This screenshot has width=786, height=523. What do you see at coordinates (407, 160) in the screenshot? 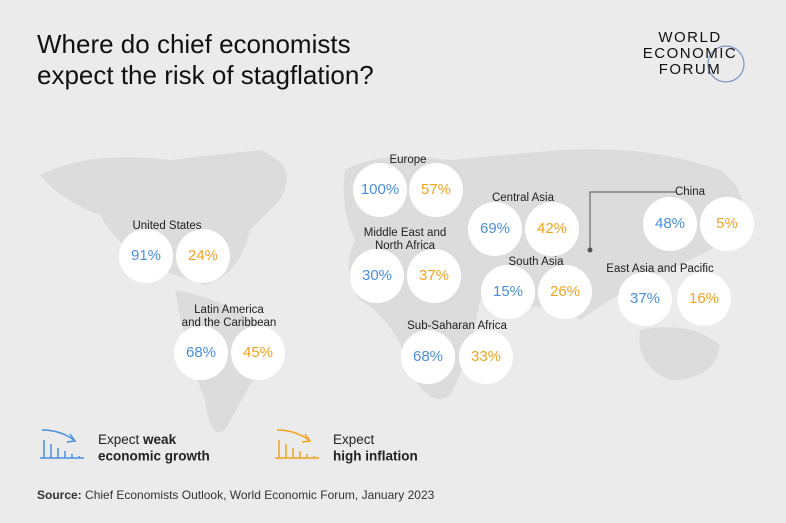
I see `region-name: Europe` at bounding box center [407, 160].